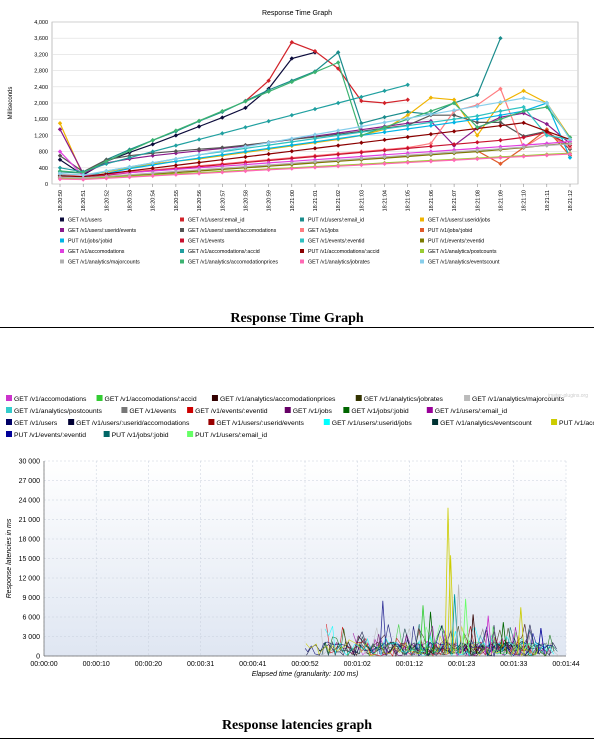  Describe the element at coordinates (96, 664) in the screenshot. I see `x-tick-label: 00:00:10` at that location.